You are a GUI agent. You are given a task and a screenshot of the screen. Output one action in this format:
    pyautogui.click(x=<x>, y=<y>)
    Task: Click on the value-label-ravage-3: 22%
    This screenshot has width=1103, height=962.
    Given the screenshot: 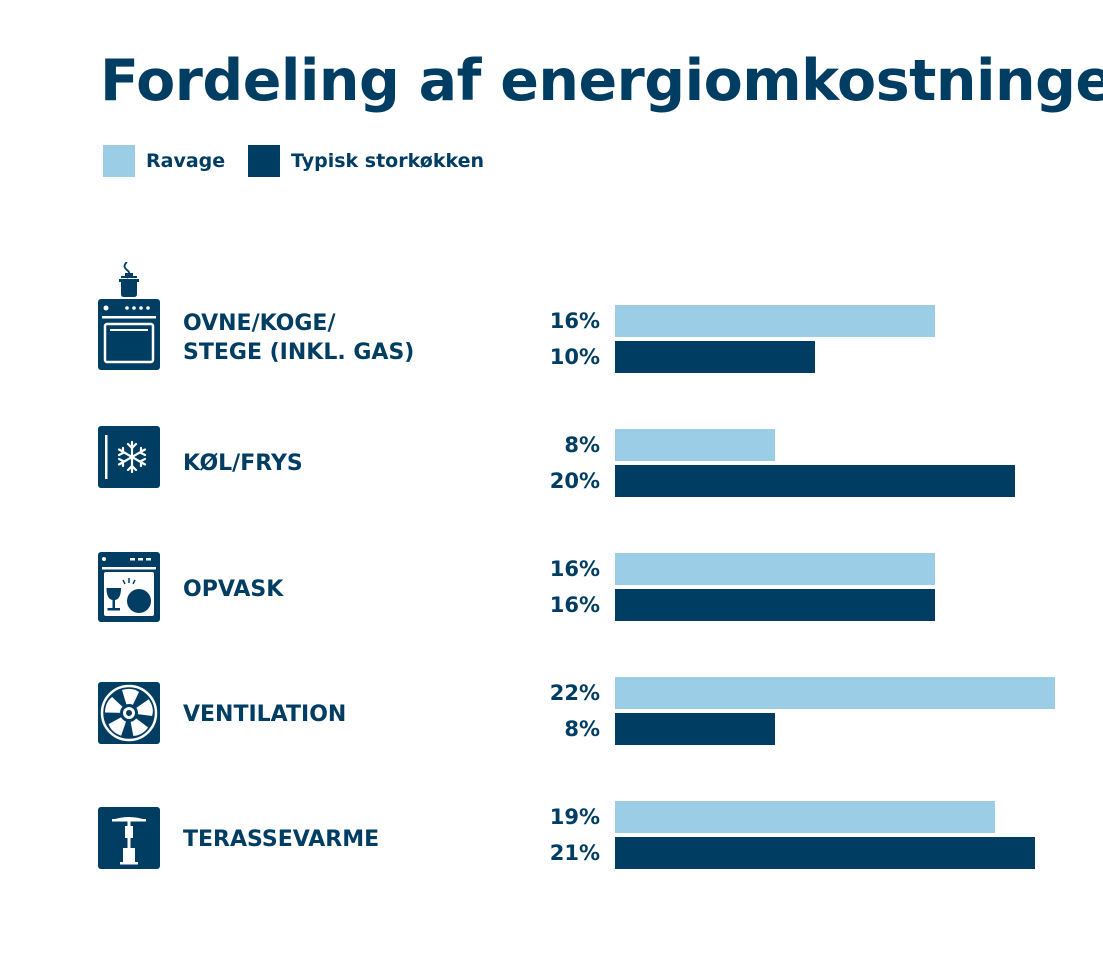 What is the action you would take?
    pyautogui.click(x=574, y=693)
    